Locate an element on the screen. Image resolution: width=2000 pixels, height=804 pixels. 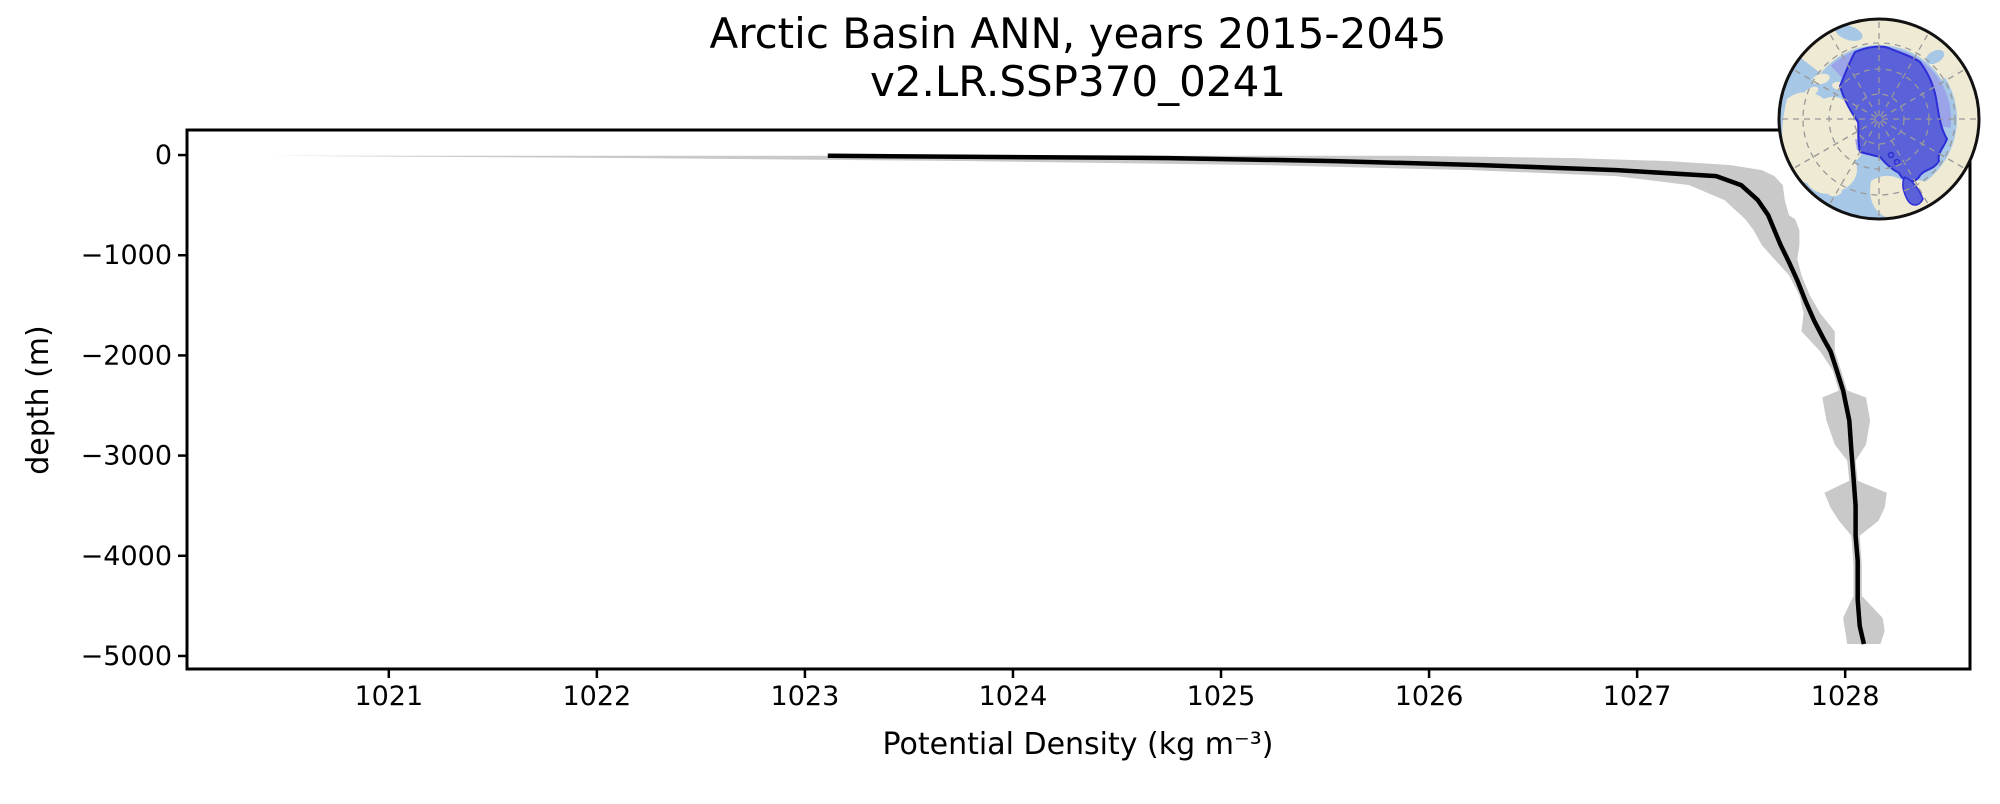
chart-subtitle: v2.LR.SSP370_0241 is located at coordinates (1078, 81).